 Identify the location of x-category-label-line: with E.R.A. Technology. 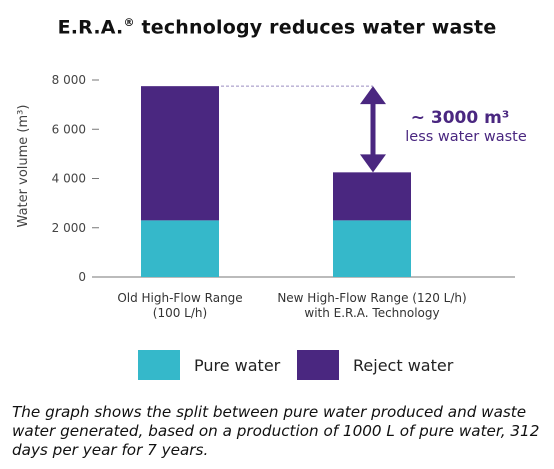
(371, 313).